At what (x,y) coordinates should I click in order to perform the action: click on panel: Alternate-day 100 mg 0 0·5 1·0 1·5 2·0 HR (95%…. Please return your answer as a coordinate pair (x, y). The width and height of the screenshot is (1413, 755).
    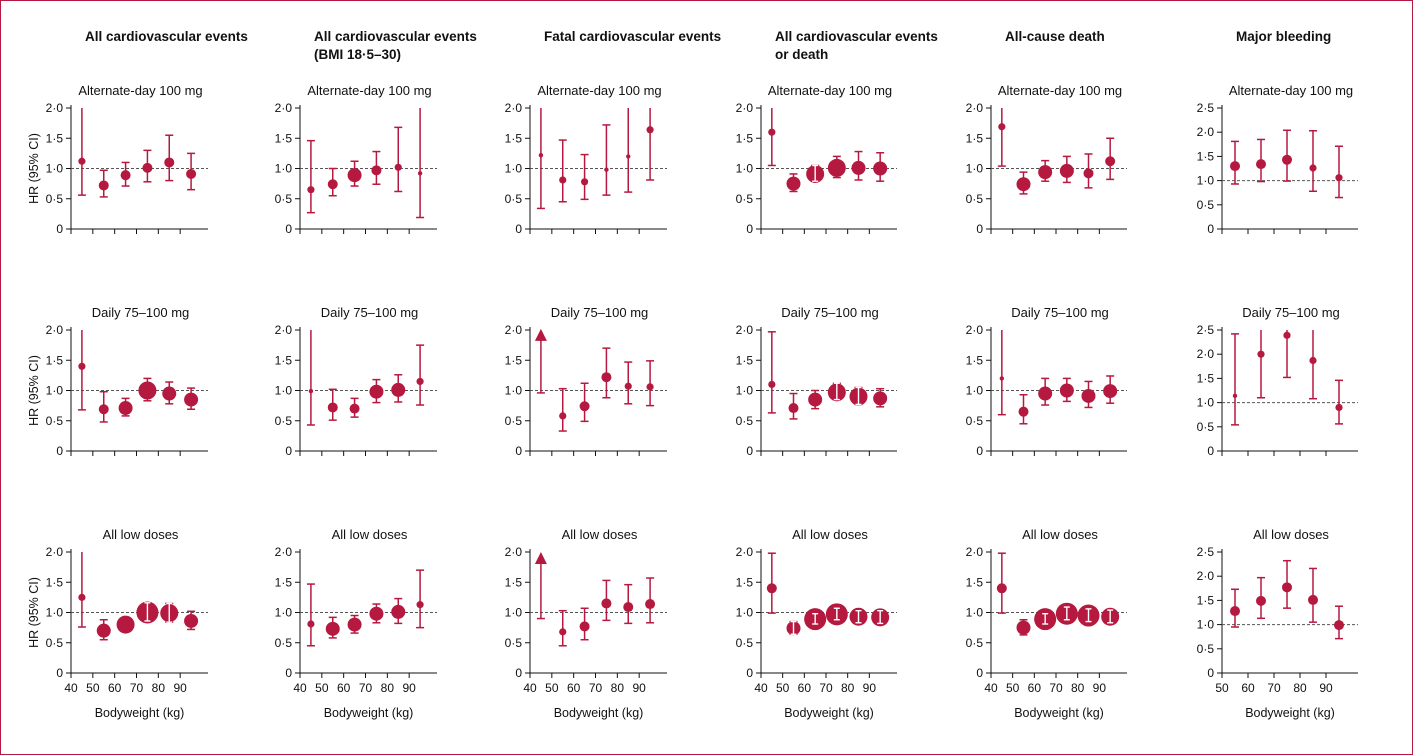
    Looking at the image, I should click on (117, 159).